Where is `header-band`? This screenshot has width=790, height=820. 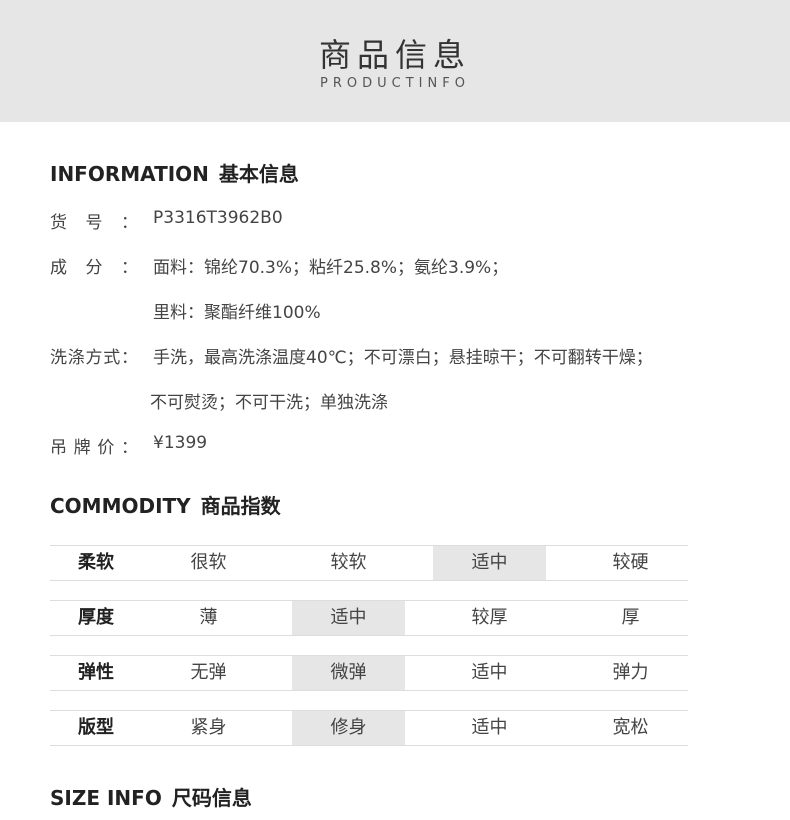
header-band is located at coordinates (395, 61).